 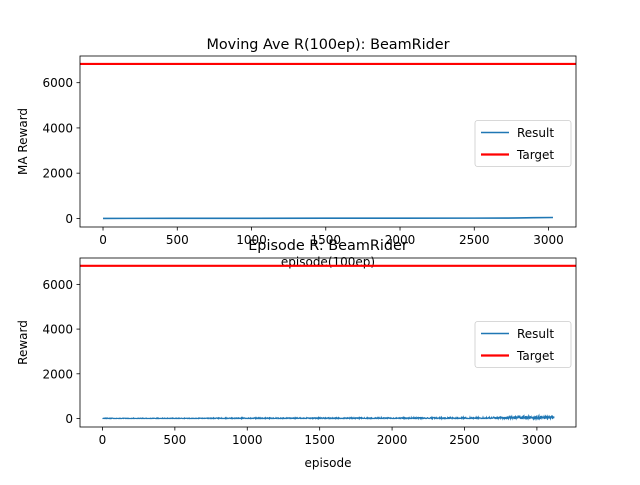 I want to click on y-axis-label: MA Reward, so click(x=23, y=141).